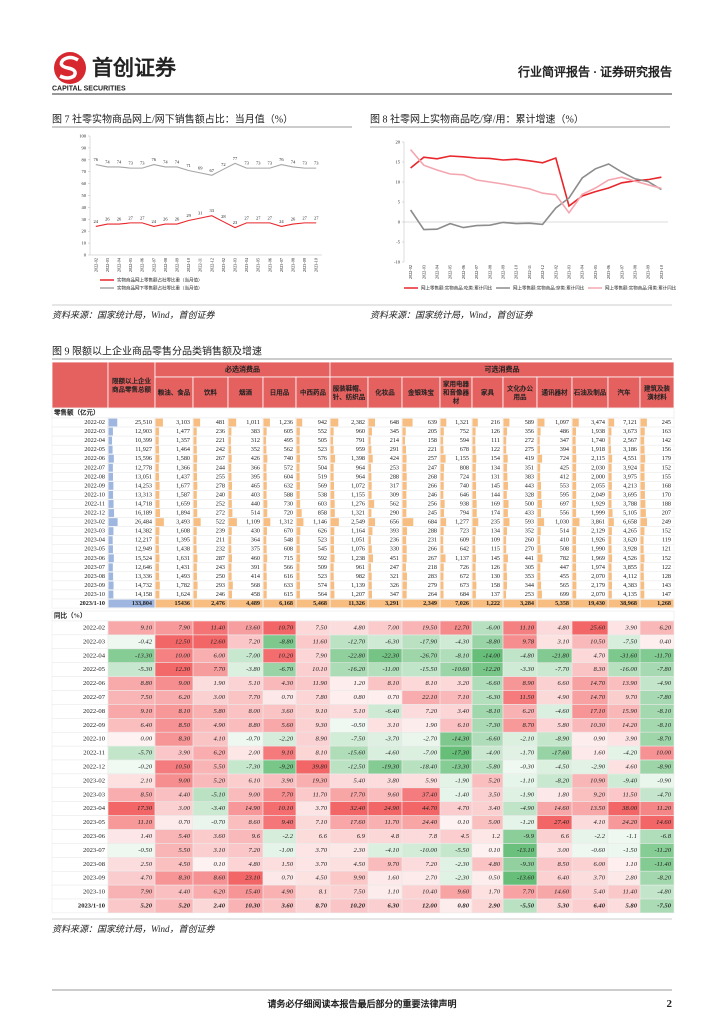 This screenshot has width=724, height=1024. I want to click on cell-value: 247, so click(432, 467).